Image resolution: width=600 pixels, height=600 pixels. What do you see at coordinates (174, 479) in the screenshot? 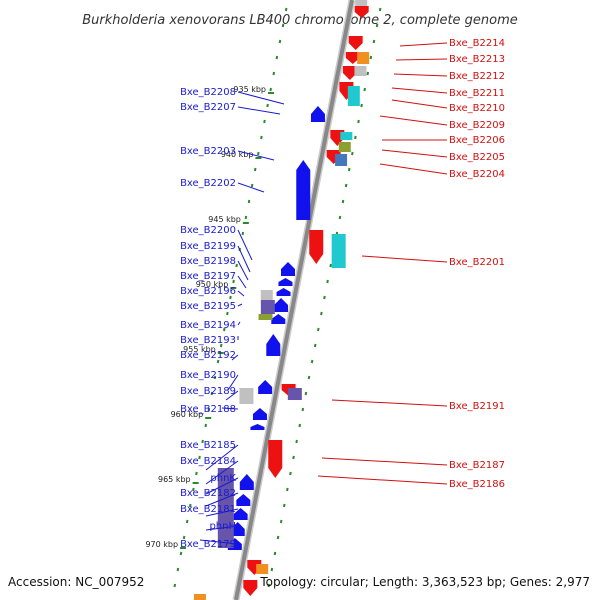
I see `scale-tick-label: 965 kbp` at bounding box center [174, 479].